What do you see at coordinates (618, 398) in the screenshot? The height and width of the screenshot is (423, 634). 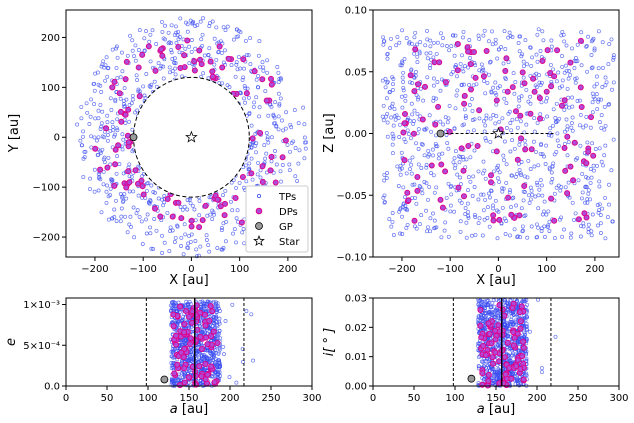 I see `ai-x-tick-label: 300` at bounding box center [618, 398].